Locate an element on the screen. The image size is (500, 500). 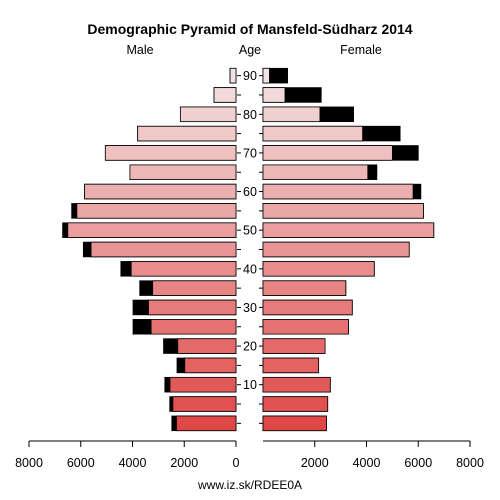
age-tick-label: 40 is located at coordinates (250, 269).